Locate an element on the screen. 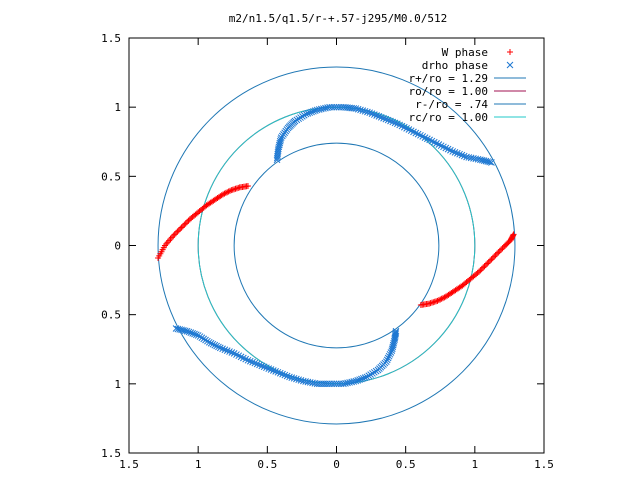  x-tick-label: 1.5 is located at coordinates (129, 464).